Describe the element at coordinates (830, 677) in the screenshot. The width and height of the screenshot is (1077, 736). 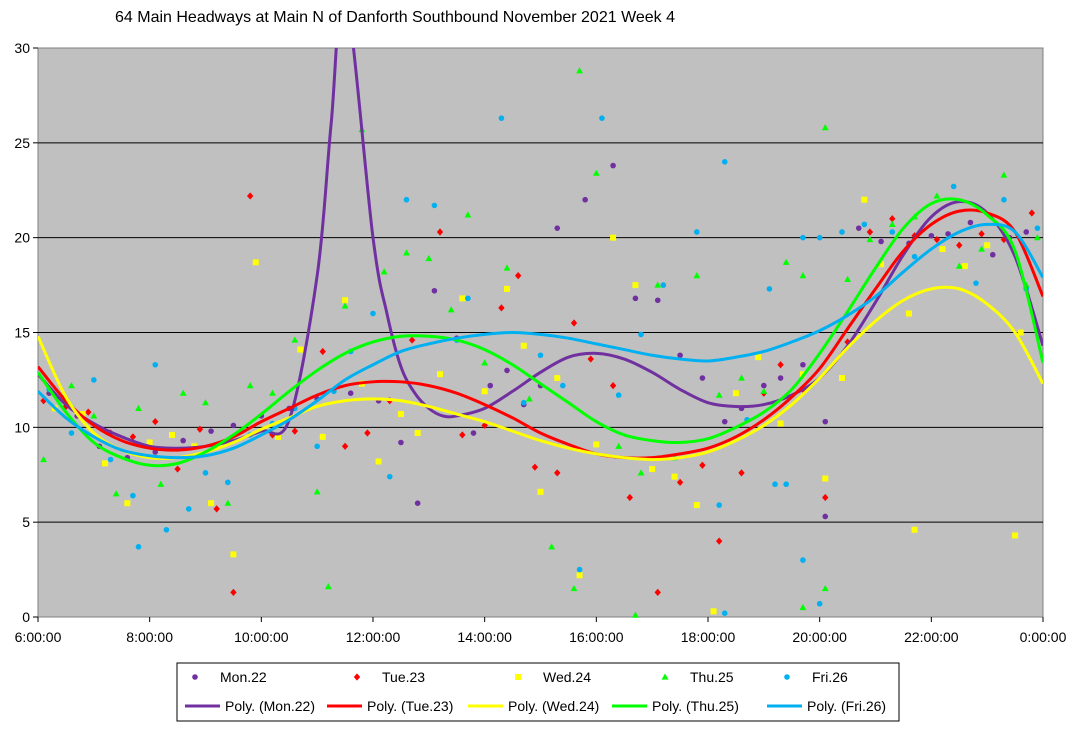
I see `legend-label: Fri.26` at that location.